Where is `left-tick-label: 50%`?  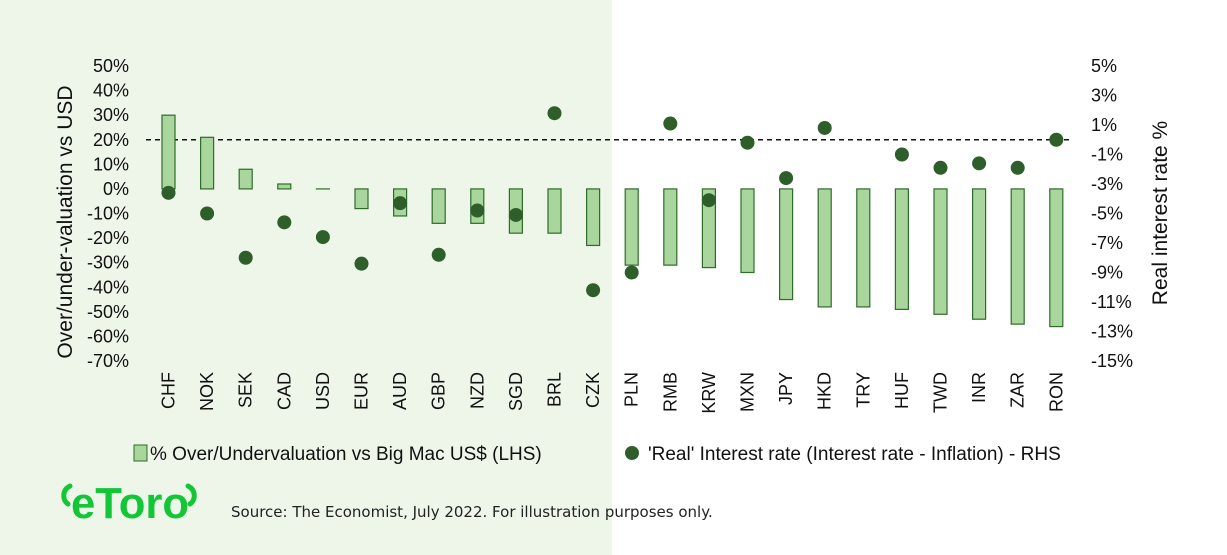 left-tick-label: 50% is located at coordinates (111, 66).